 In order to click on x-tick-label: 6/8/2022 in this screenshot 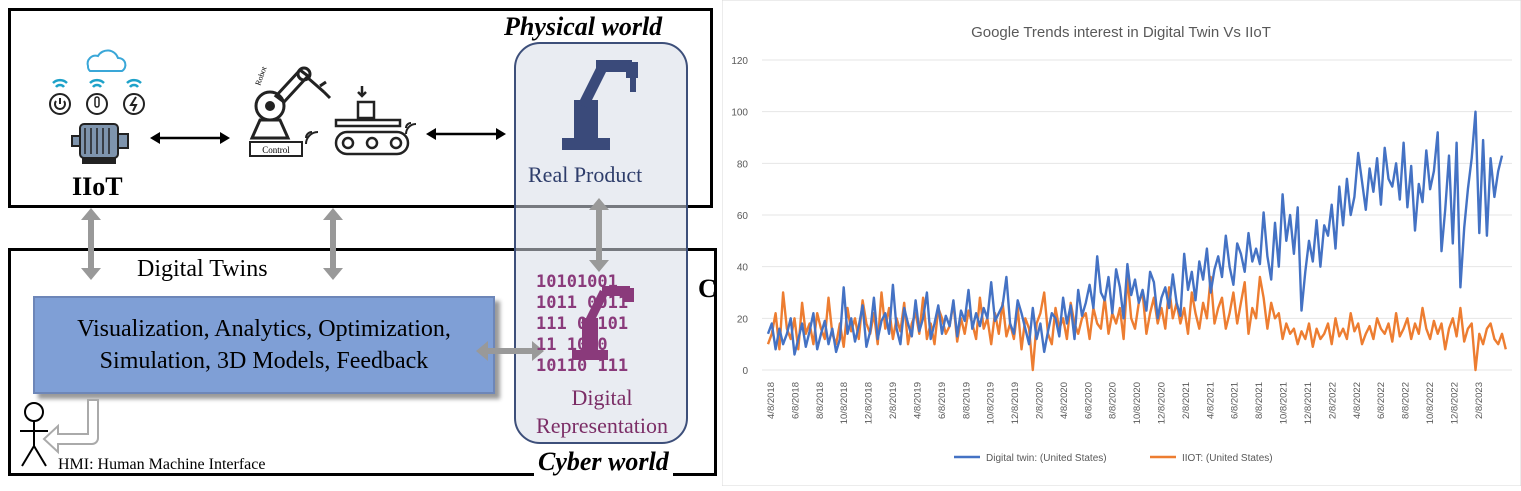, I will do `click(1381, 400)`.